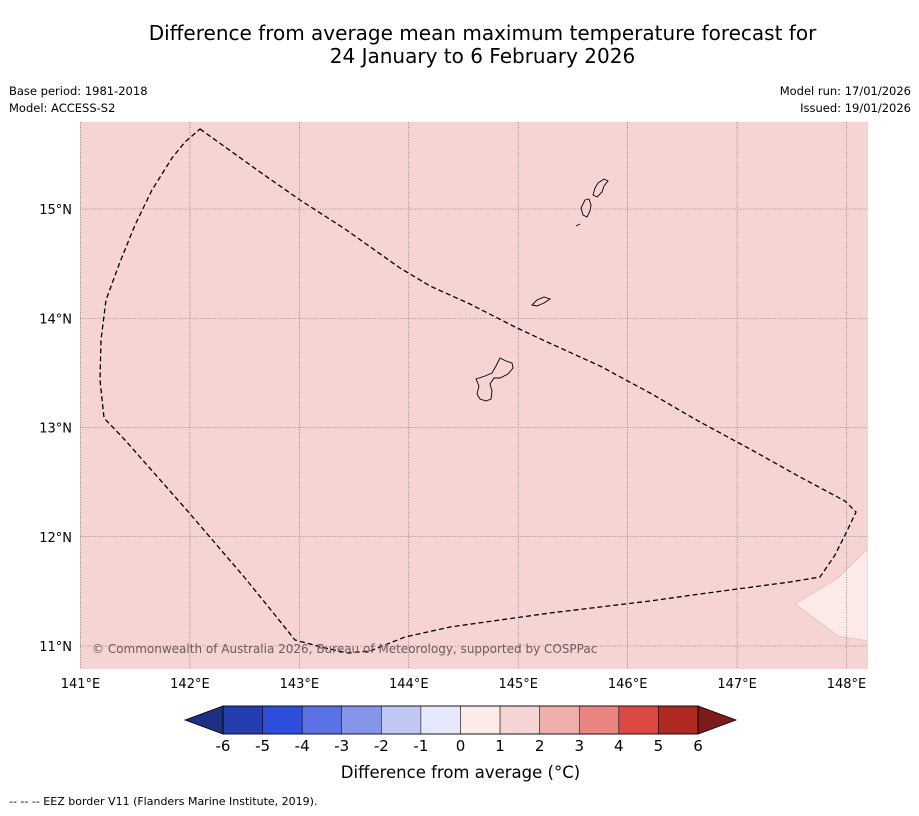 The width and height of the screenshot is (919, 816). I want to click on model-run: Model run: 17/01/2026, so click(845, 91).